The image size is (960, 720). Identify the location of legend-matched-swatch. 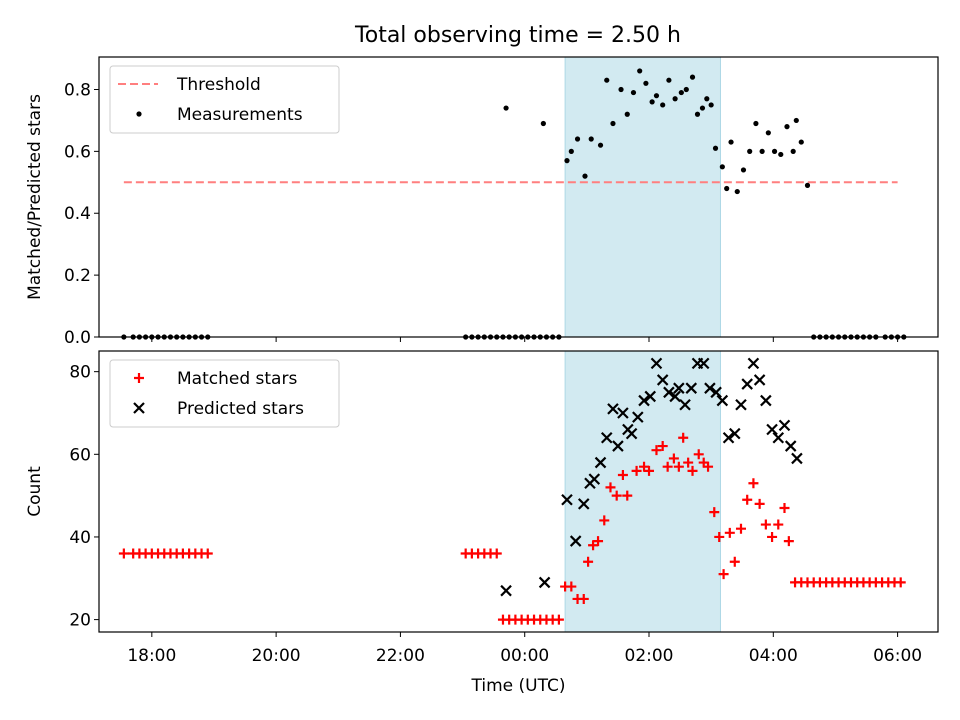
(139, 378).